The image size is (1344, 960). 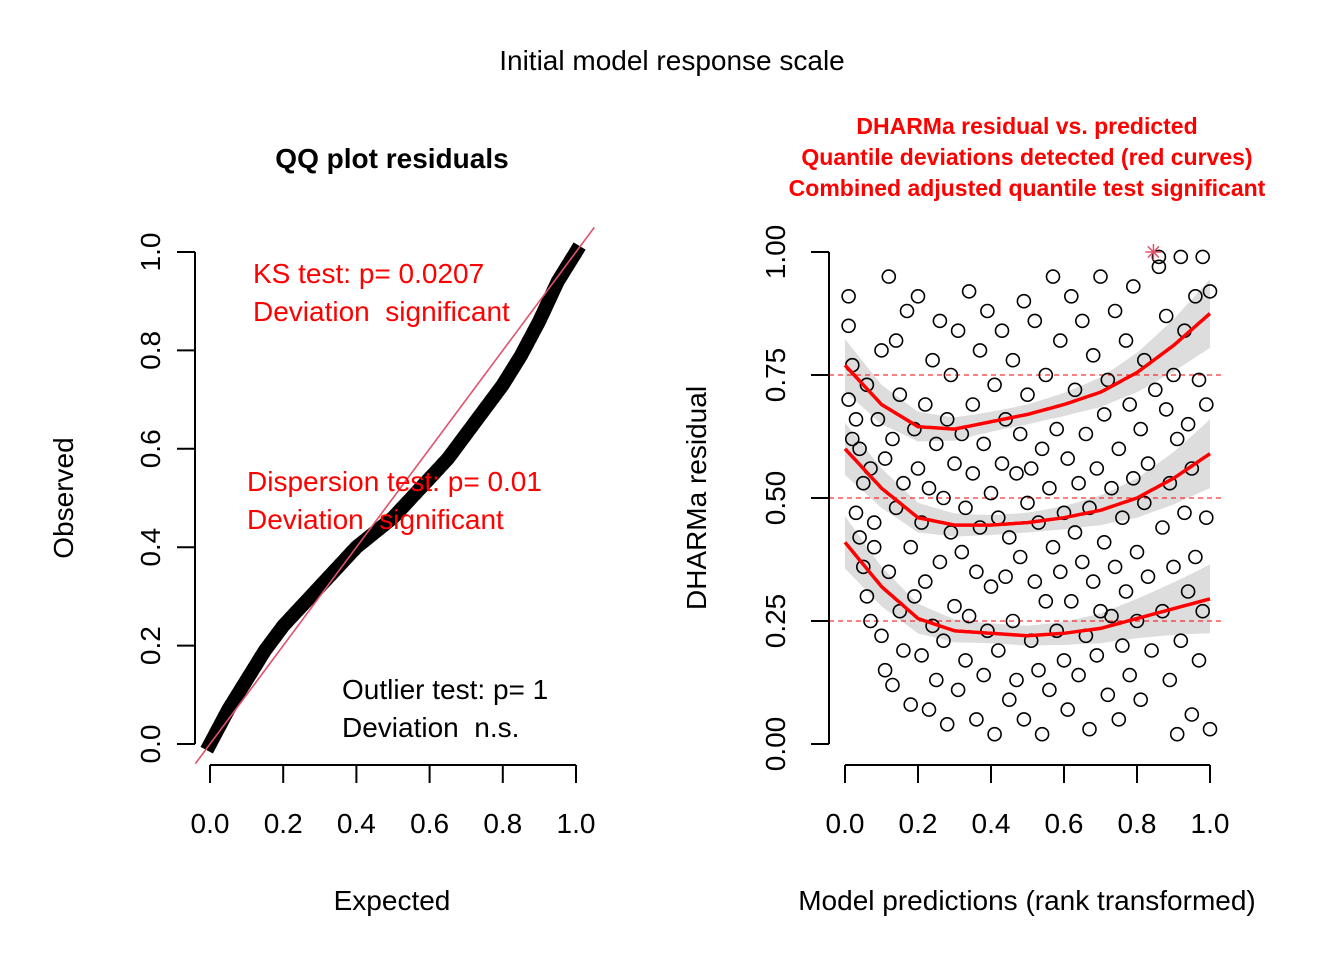 What do you see at coordinates (356, 823) in the screenshot?
I see `qq-x-tick-label: 0.4` at bounding box center [356, 823].